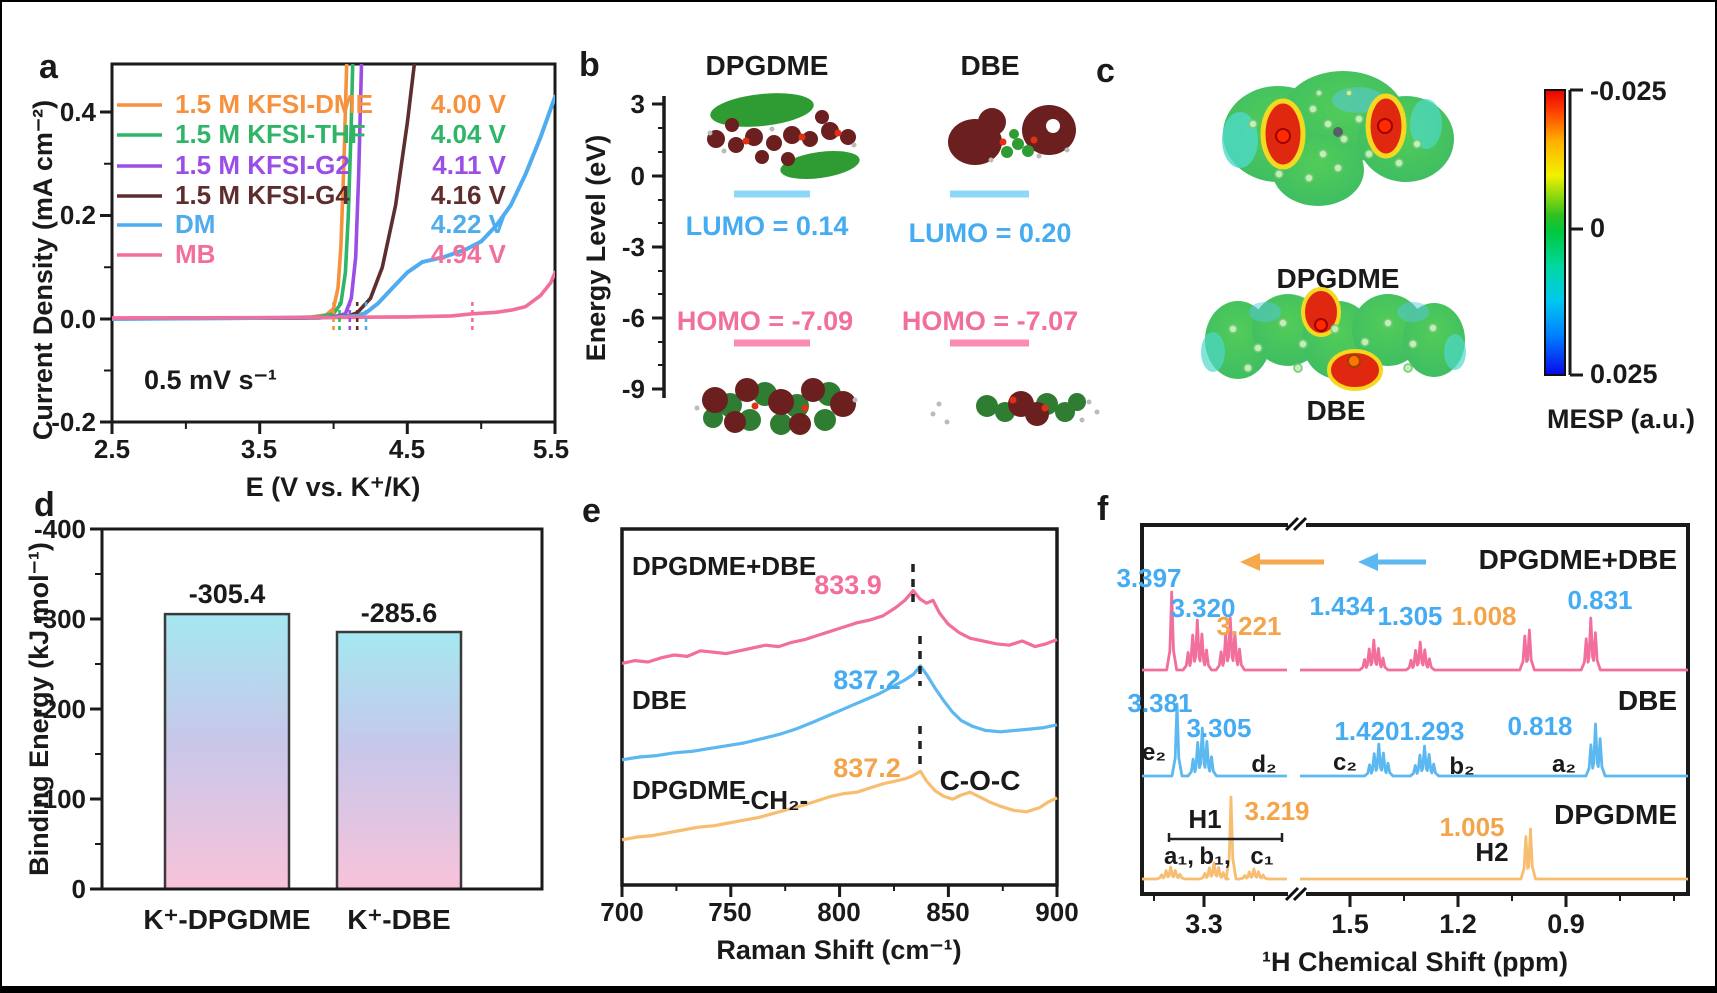  Describe the element at coordinates (659, 700) in the screenshot. I see `e-curve-label-dbe: DBE` at that location.